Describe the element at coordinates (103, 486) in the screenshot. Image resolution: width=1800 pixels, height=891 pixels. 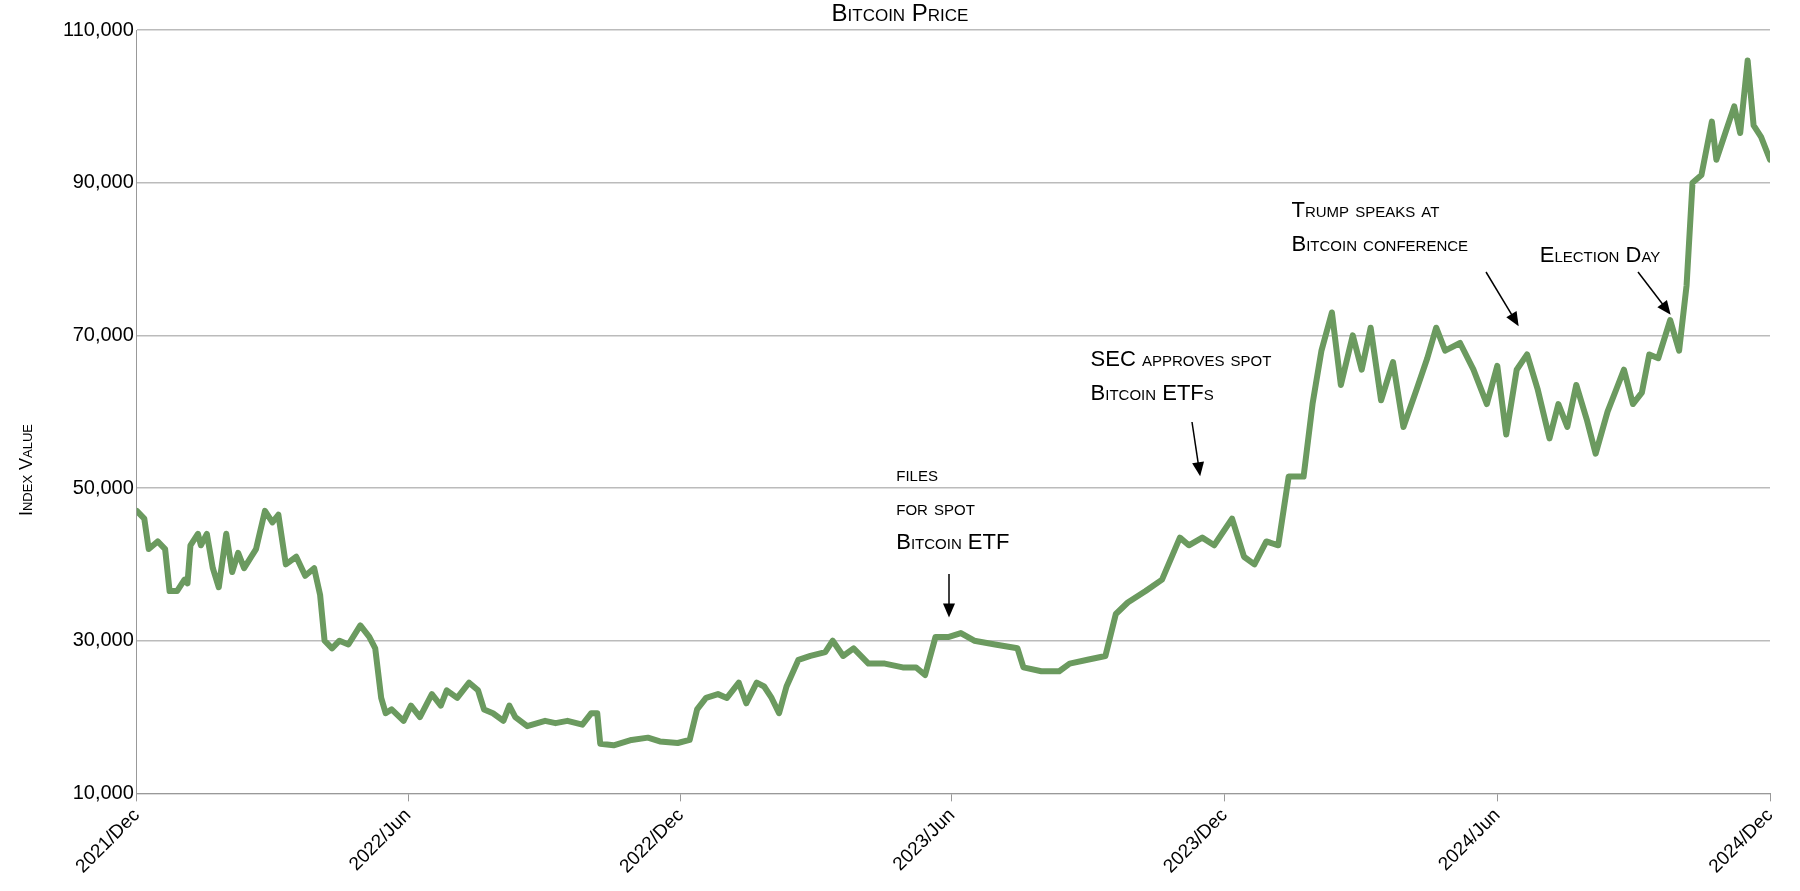
I see `y-tick-label: 50,000` at that location.